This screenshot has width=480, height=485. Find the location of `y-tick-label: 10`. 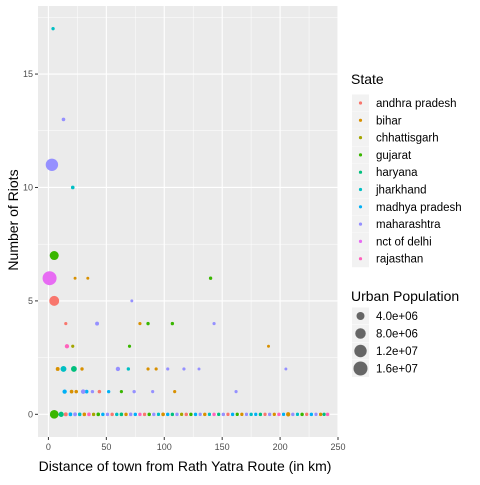

y-tick-label: 10 is located at coordinates (28, 187).